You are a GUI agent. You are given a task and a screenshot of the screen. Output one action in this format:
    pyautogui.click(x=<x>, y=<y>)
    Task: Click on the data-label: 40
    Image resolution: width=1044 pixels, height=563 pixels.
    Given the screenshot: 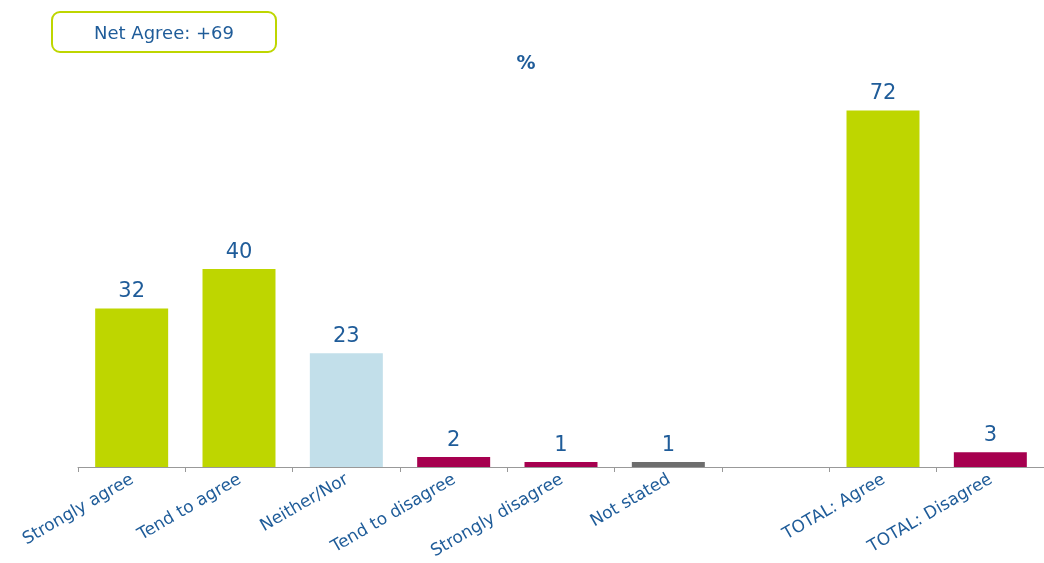 What is the action you would take?
    pyautogui.click(x=239, y=250)
    